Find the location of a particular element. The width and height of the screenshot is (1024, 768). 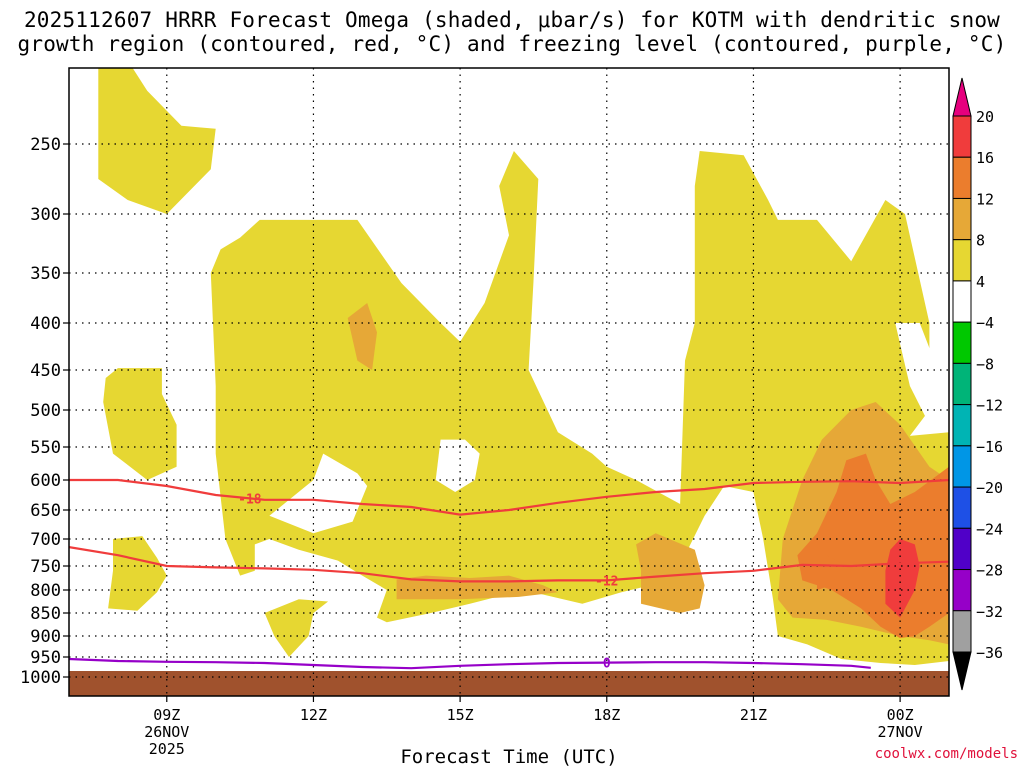

contour-label: 0 is located at coordinates (607, 664).